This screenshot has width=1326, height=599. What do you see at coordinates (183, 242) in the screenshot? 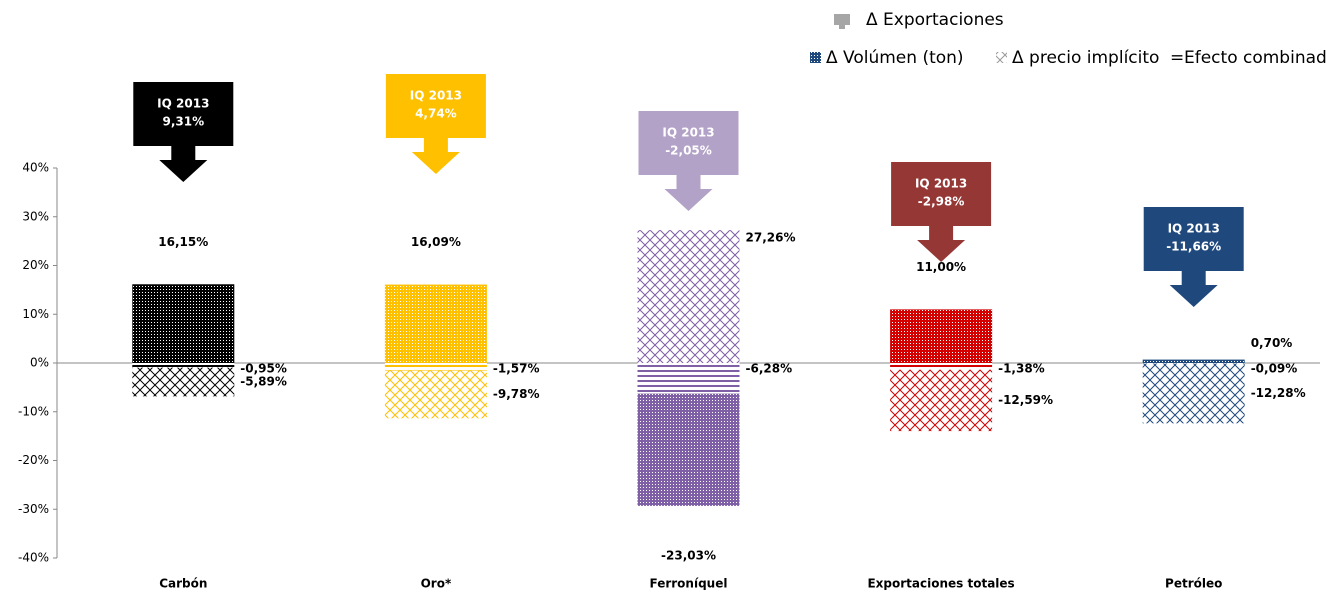
I see `data-label: 16,15%` at bounding box center [183, 242].